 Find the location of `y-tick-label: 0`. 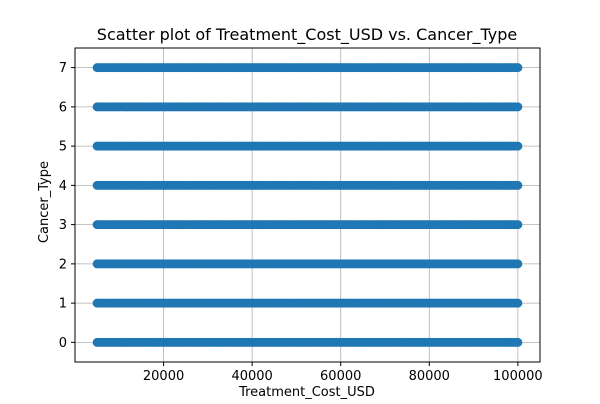

y-tick-label: 0 is located at coordinates (63, 343).